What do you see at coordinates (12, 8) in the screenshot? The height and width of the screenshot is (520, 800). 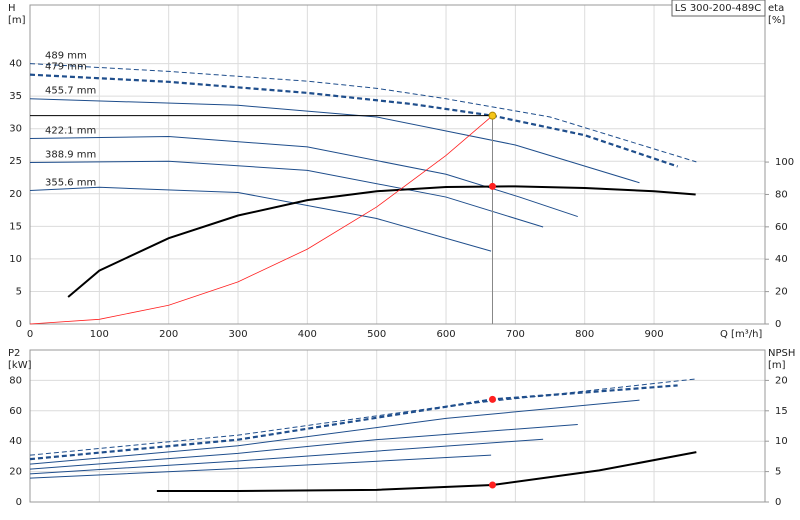 I see `y-axis-label: H` at bounding box center [12, 8].